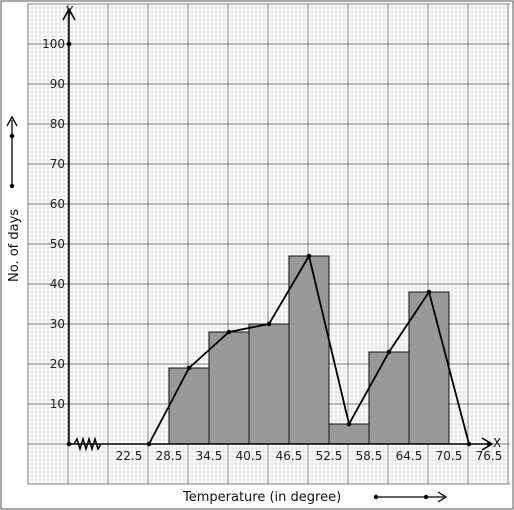 The width and height of the screenshot is (514, 510). What do you see at coordinates (69, 11) in the screenshot?
I see `y-axis-letter: Y` at bounding box center [69, 11].